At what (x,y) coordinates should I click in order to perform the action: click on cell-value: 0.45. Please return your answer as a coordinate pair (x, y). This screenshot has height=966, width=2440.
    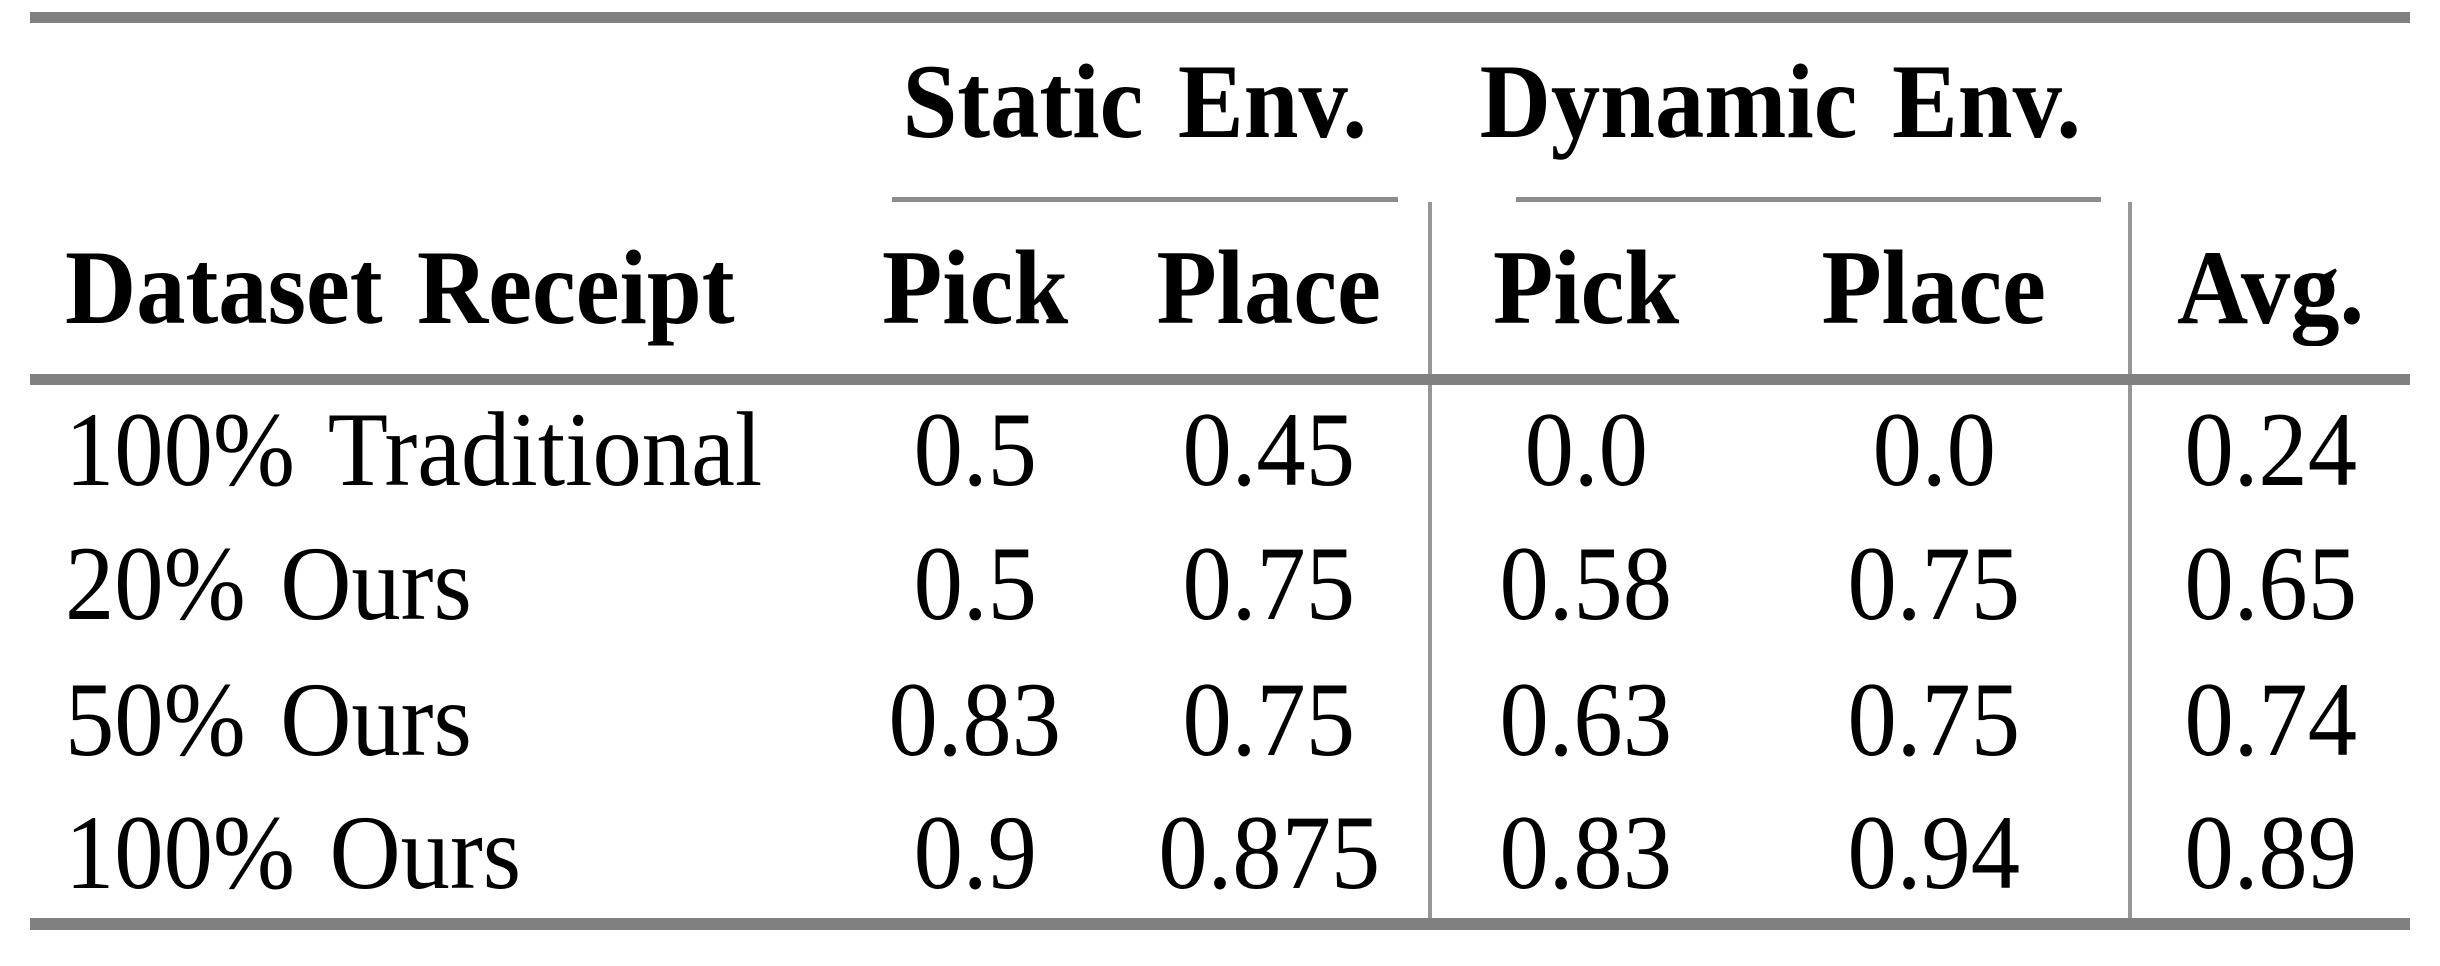
    Looking at the image, I should click on (1269, 450).